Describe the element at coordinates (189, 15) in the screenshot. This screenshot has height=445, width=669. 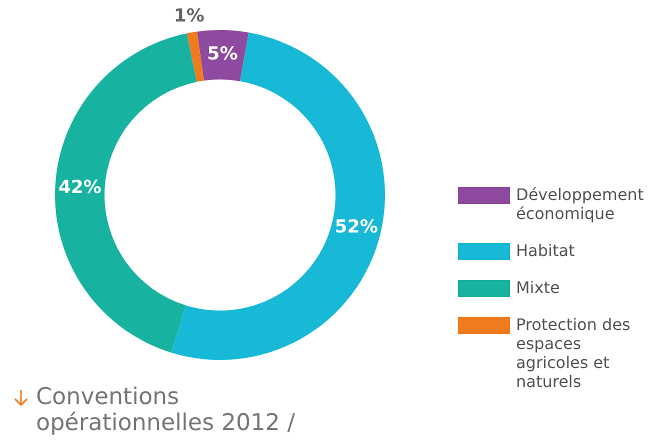
I see `data-label: 1%` at that location.